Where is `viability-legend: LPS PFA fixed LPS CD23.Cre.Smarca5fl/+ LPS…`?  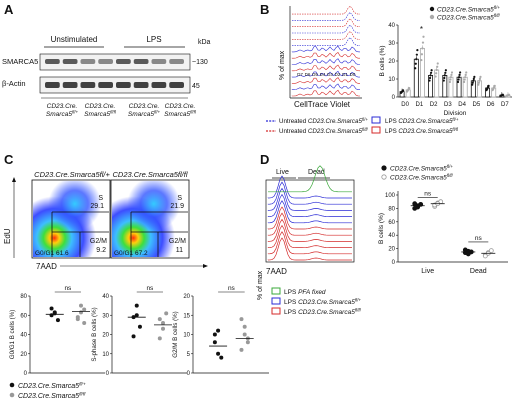 viability-legend: LPS PFA fixed LPS CD23.Cre.Smarca5fl/+ LPS… is located at coordinates (316, 301).